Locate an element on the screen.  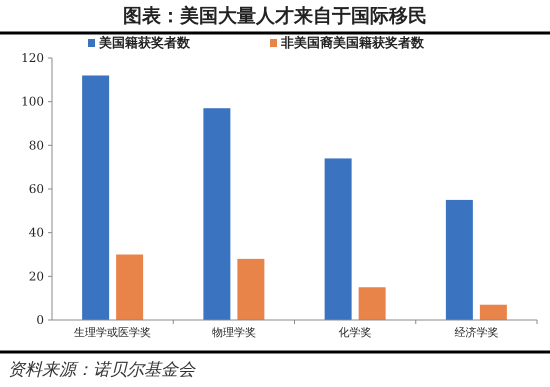
y-tick-label: 20 is located at coordinates (36, 276).